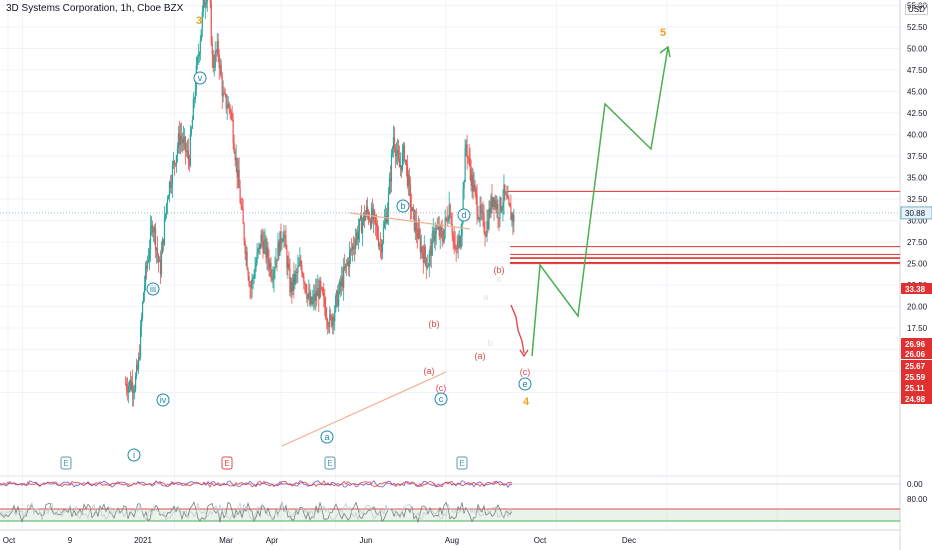  What do you see at coordinates (917, 307) in the screenshot?
I see `price-tick-label: 20.00` at bounding box center [917, 307].